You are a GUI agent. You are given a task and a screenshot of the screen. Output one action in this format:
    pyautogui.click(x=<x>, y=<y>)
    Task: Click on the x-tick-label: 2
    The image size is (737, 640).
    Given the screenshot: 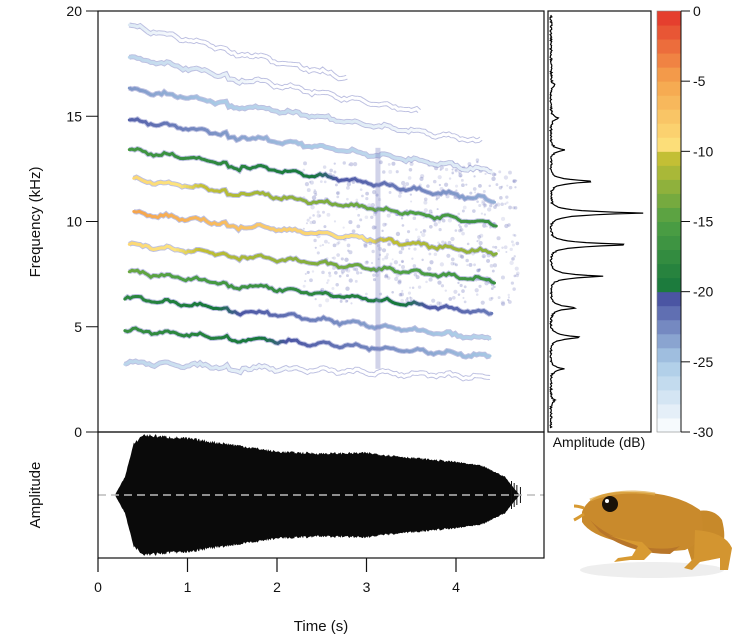 What is the action you would take?
    pyautogui.click(x=277, y=587)
    